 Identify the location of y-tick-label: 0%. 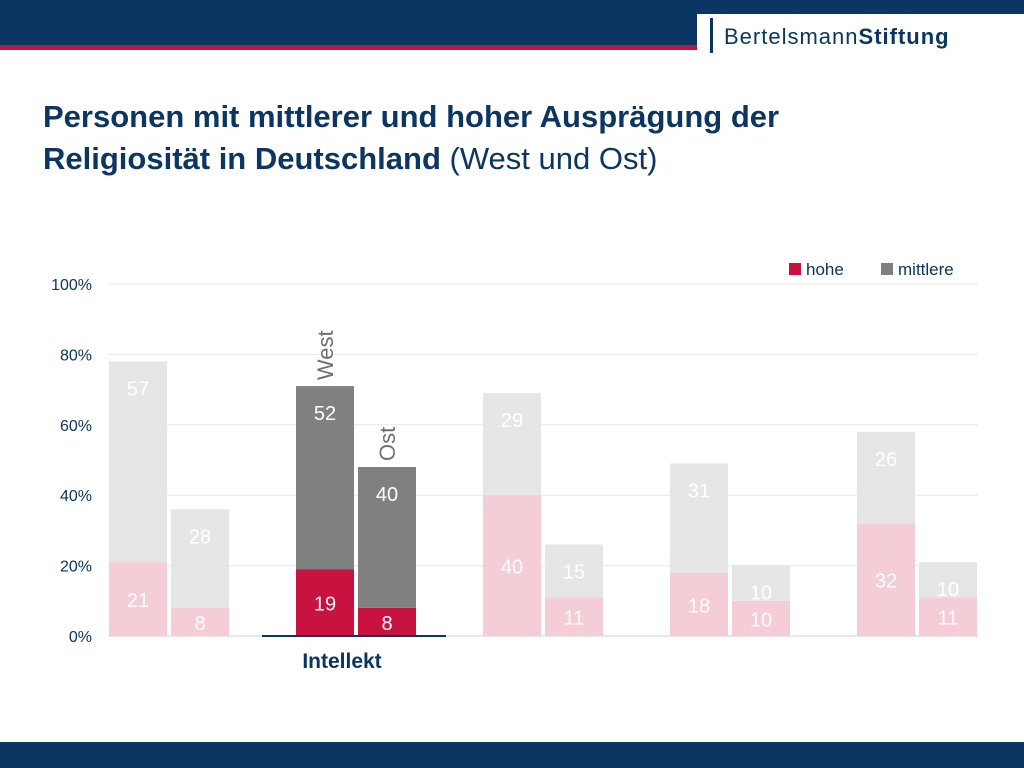
(80, 637).